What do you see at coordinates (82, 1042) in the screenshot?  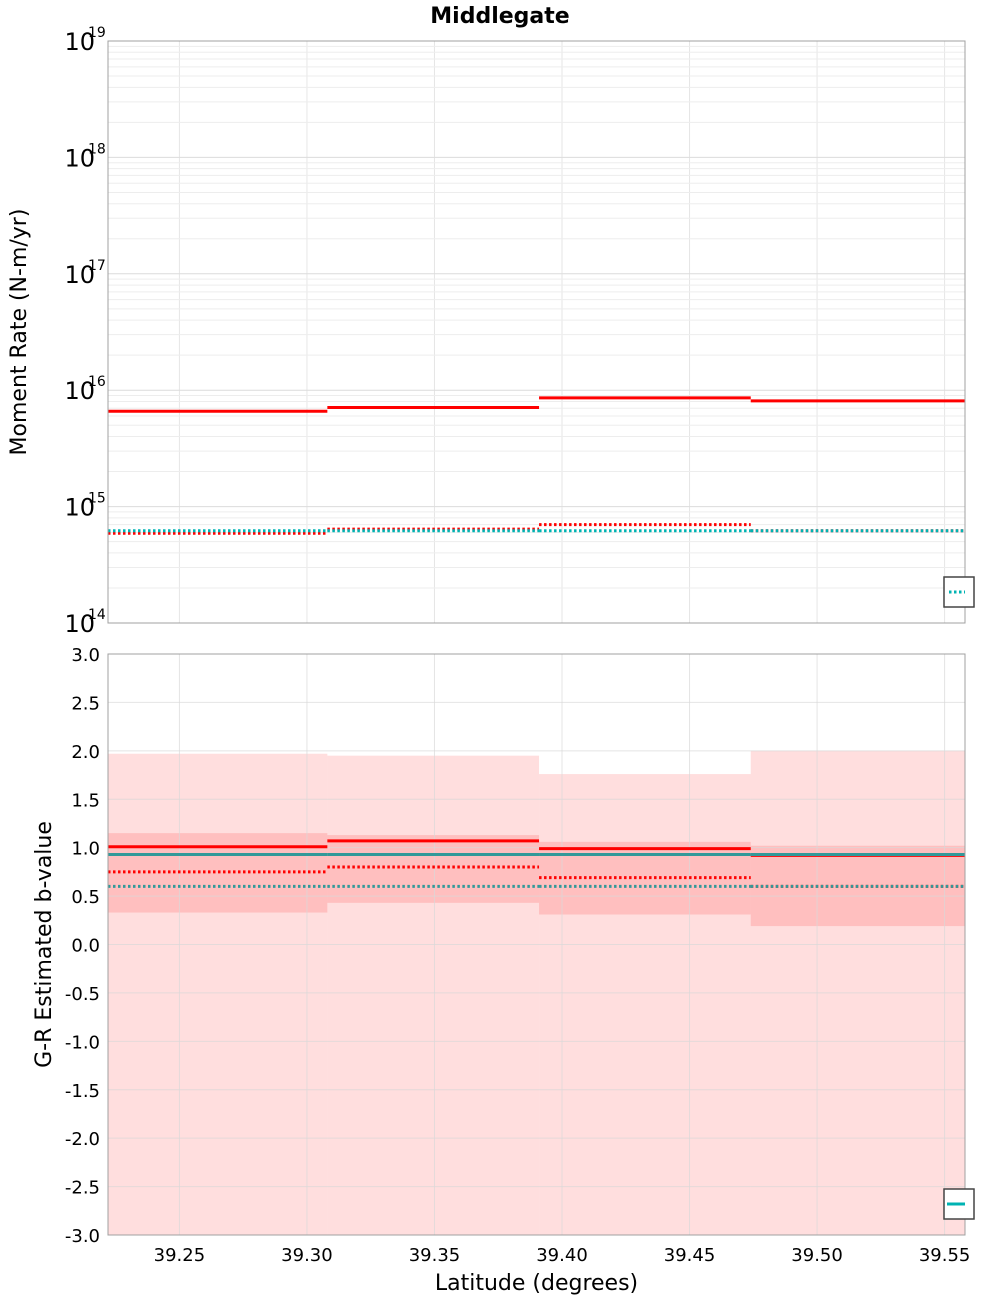 I see `y-tick-label: -1.0` at bounding box center [82, 1042].